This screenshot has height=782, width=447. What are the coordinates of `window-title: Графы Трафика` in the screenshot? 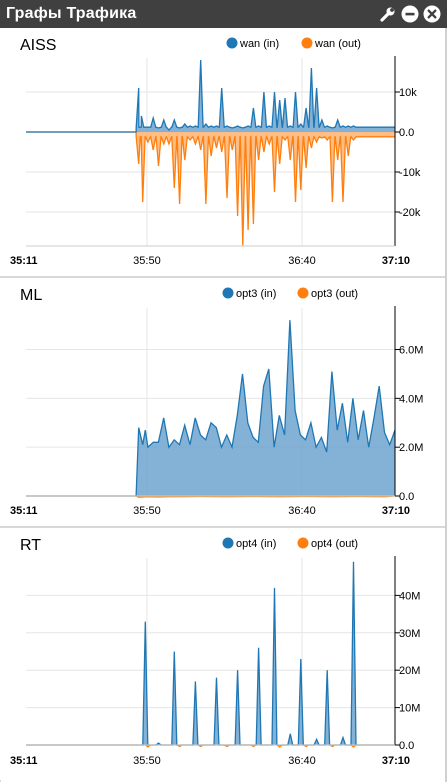 It's located at (71, 13).